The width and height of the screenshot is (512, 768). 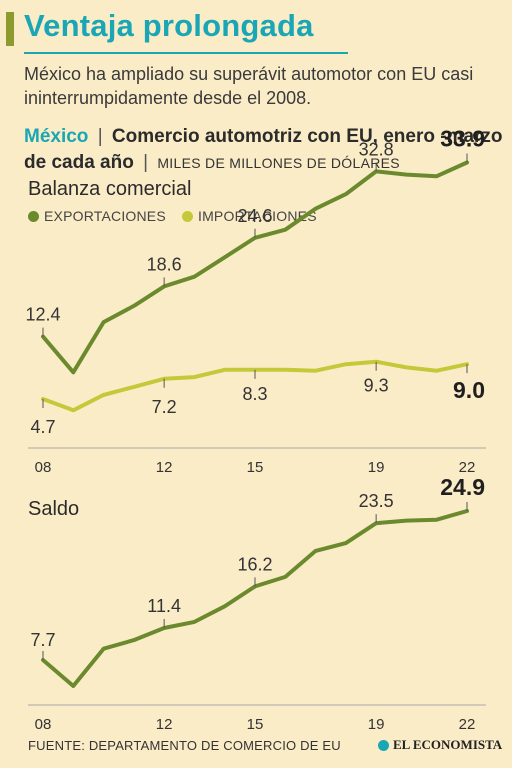 I want to click on country-label: México, so click(x=56, y=136).